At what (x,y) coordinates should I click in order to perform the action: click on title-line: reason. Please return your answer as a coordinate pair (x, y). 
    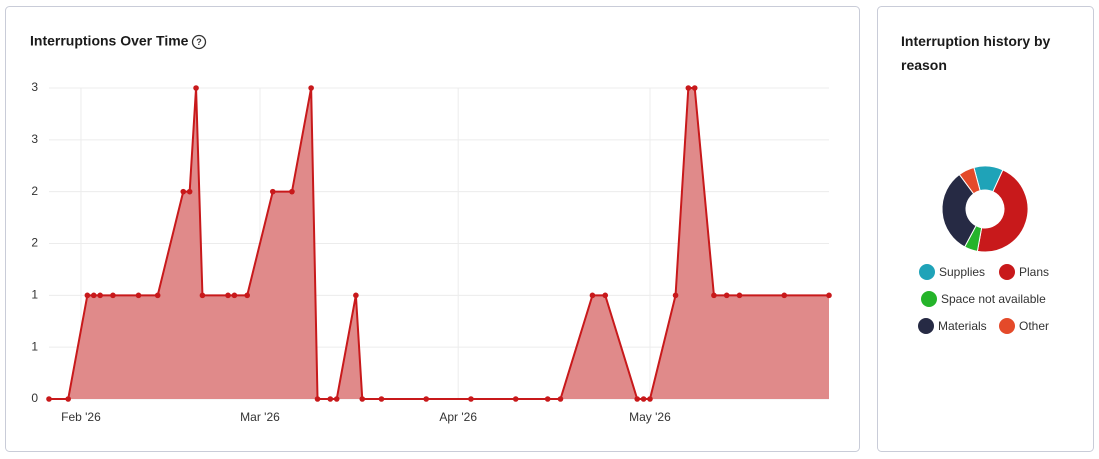
    Looking at the image, I should click on (924, 65).